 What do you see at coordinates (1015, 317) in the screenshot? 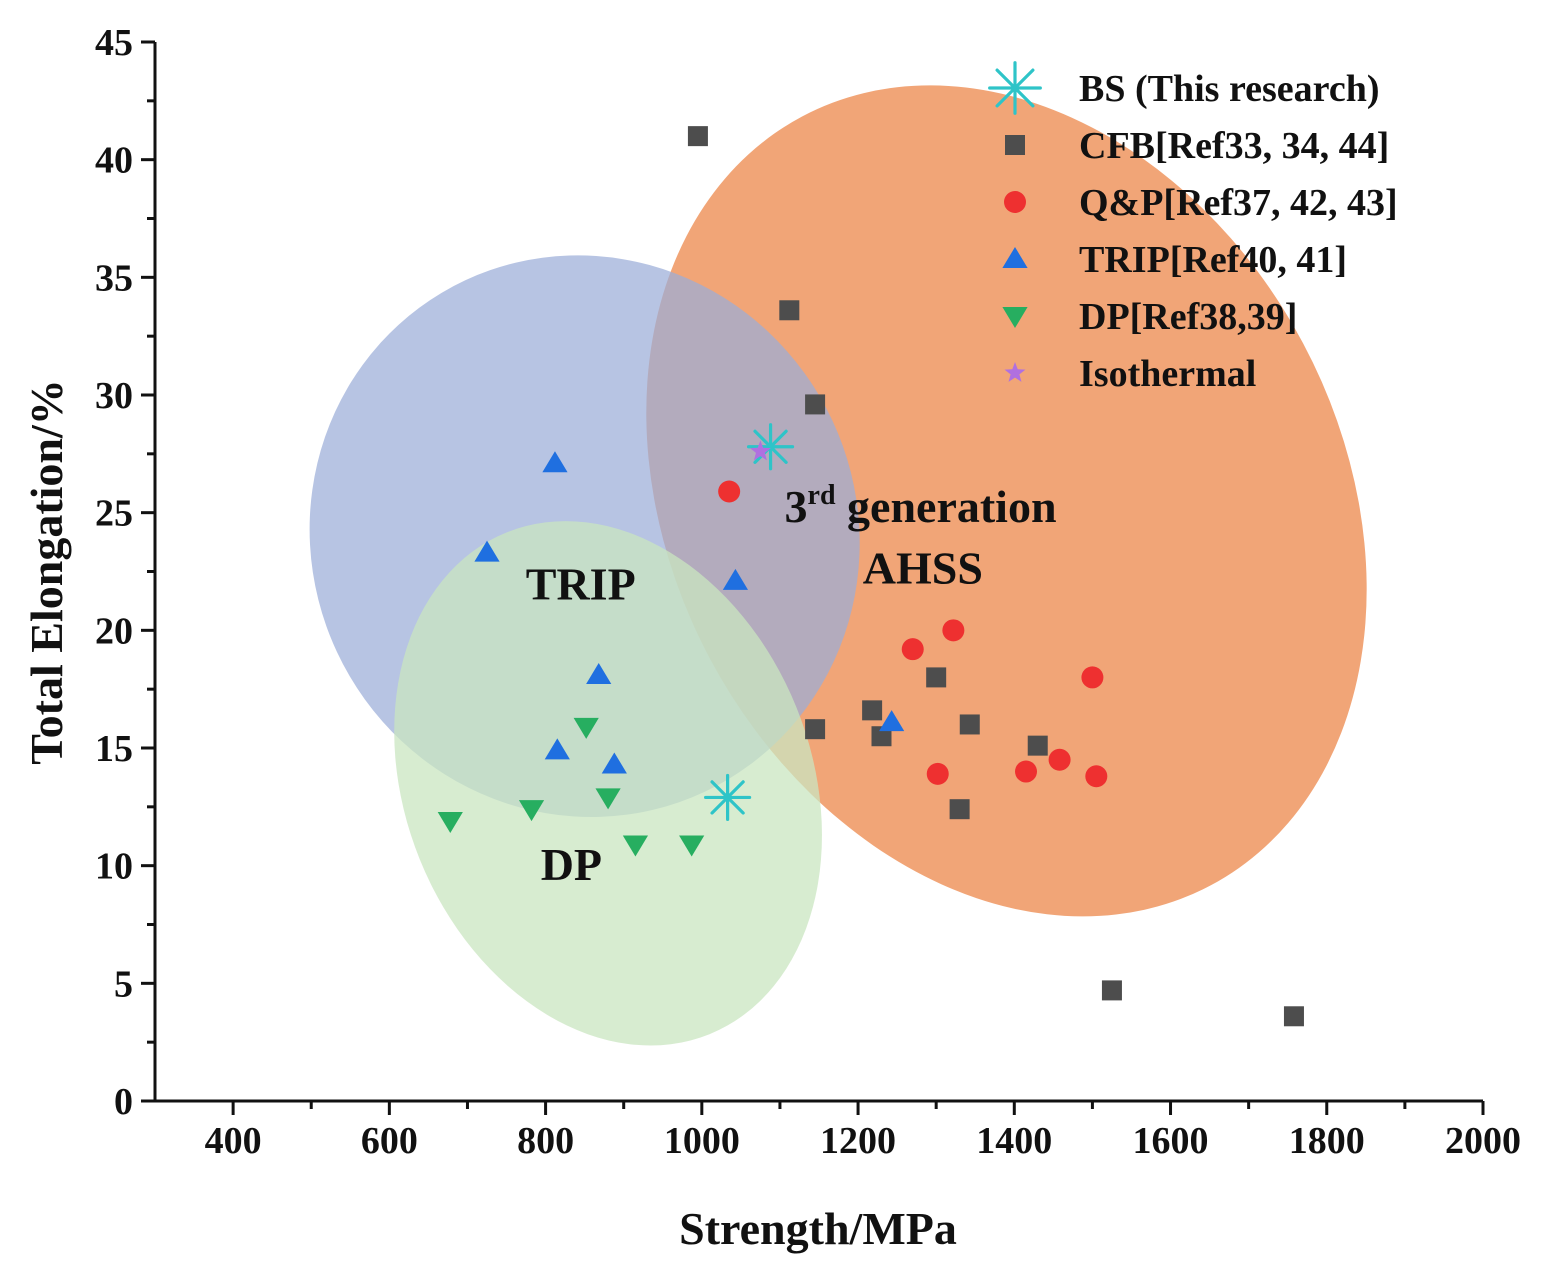
I see `legend-marker-dp` at bounding box center [1015, 317].